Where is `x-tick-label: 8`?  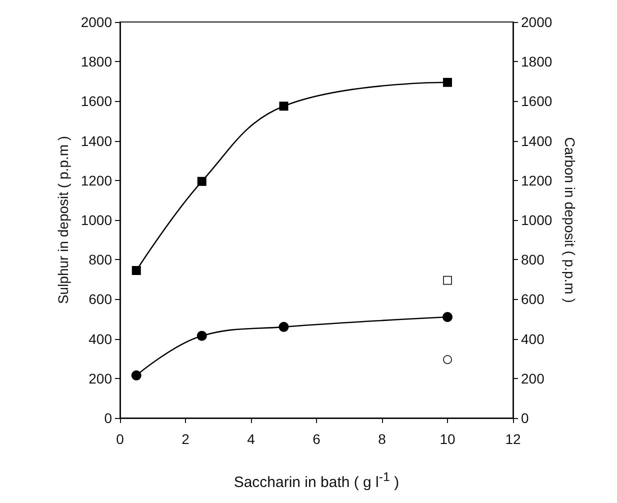 x-tick-label: 8 is located at coordinates (382, 439).